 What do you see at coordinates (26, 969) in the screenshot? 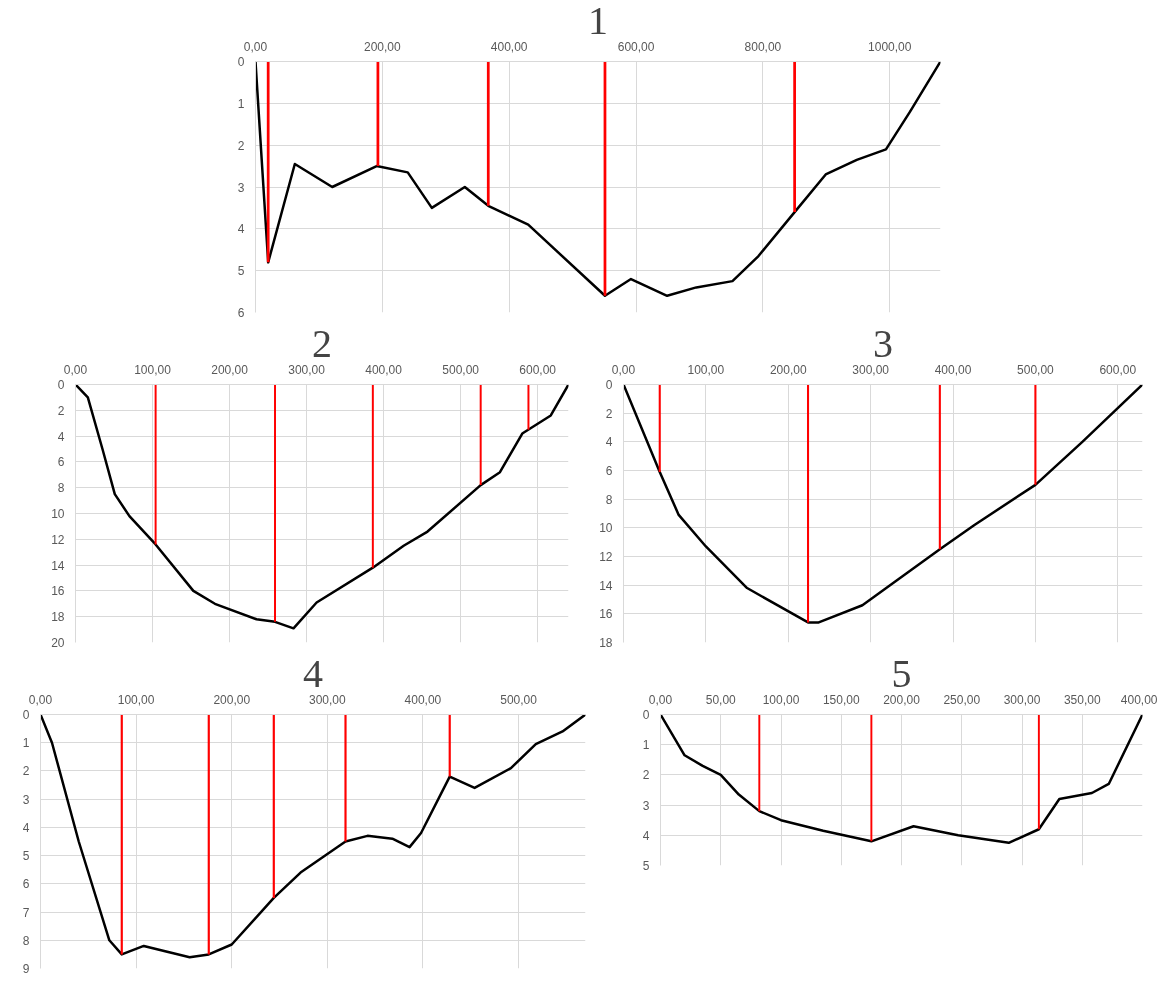
I see `y-tick-label: 9` at bounding box center [26, 969].